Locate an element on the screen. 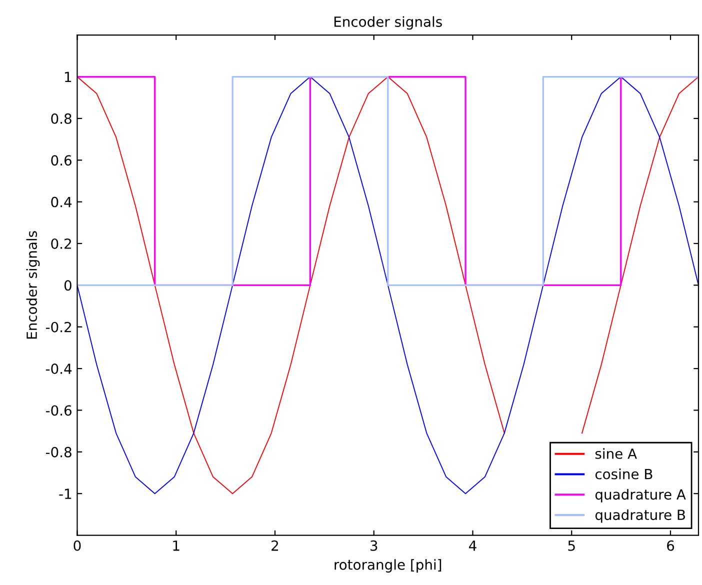  y-tick-label: 0.8 is located at coordinates (61, 118).